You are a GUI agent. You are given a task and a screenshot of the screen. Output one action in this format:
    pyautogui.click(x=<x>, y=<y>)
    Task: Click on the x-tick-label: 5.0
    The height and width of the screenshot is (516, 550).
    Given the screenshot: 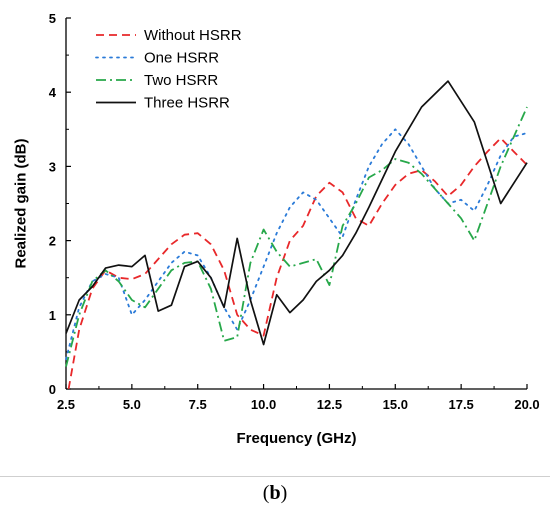 What is the action you would take?
    pyautogui.click(x=132, y=404)
    